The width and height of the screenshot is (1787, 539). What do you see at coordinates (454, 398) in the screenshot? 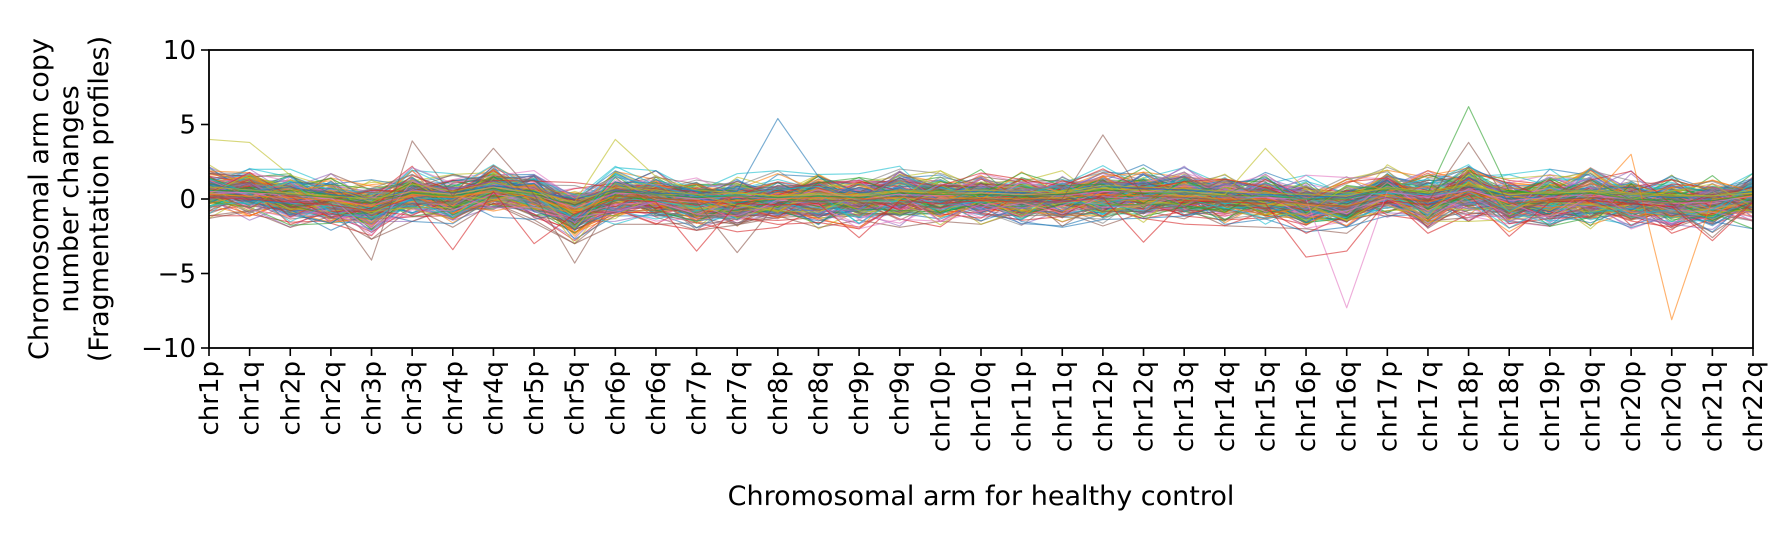
I see `x-tick-label: chr4p` at bounding box center [454, 398].